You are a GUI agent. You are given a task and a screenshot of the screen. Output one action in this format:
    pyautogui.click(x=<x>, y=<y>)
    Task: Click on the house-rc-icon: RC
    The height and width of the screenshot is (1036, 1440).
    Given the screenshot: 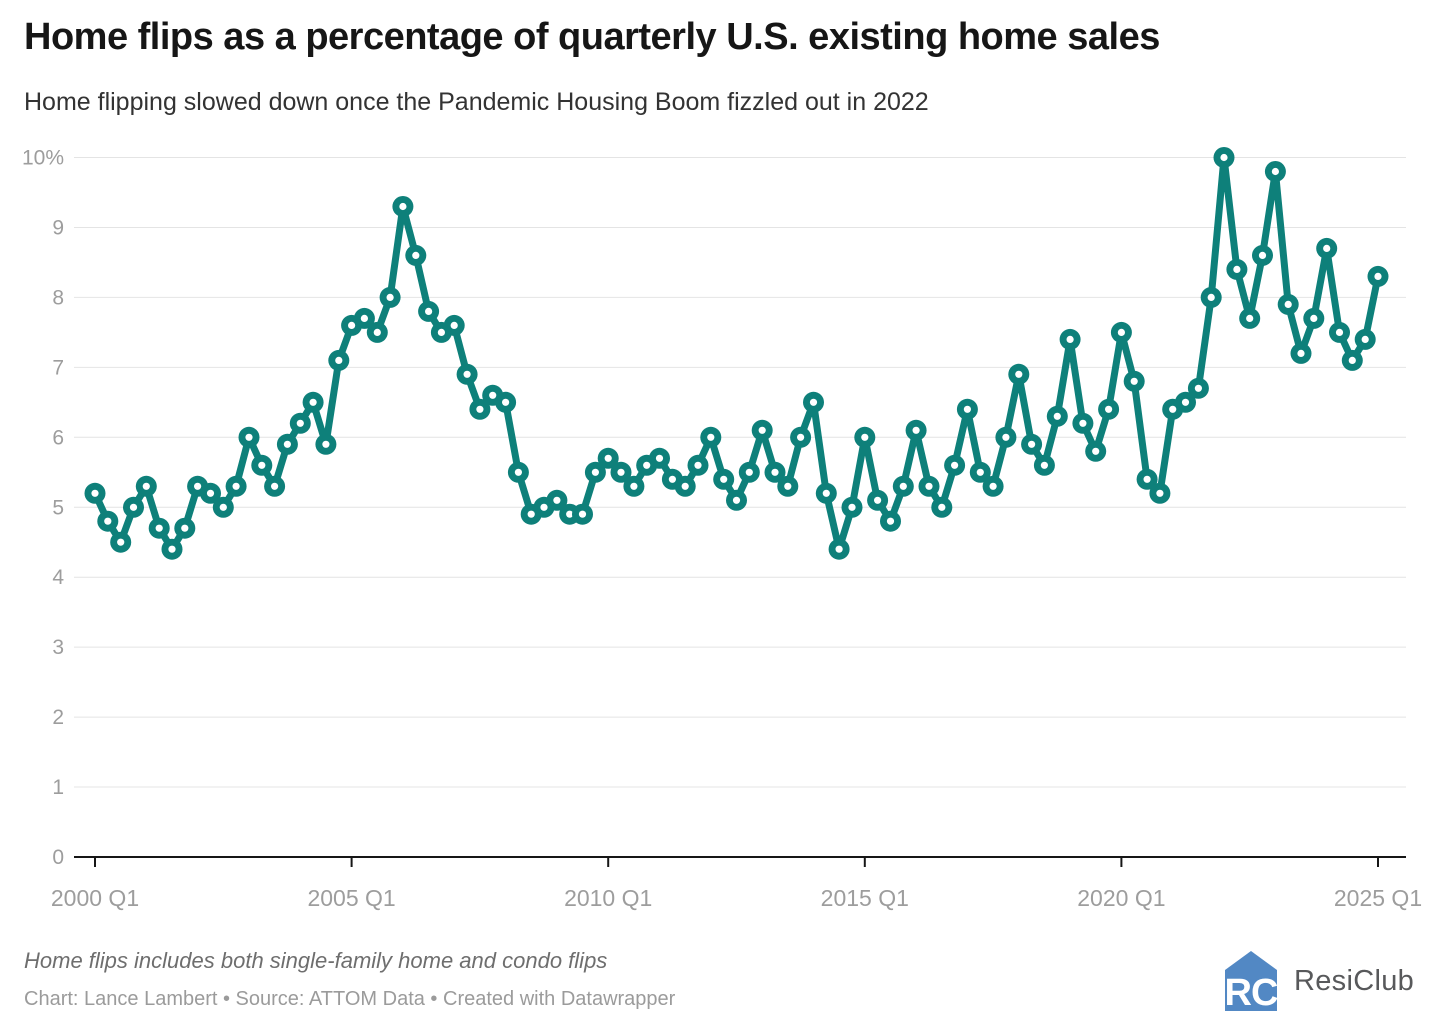 What is the action you would take?
    pyautogui.click(x=1251, y=982)
    